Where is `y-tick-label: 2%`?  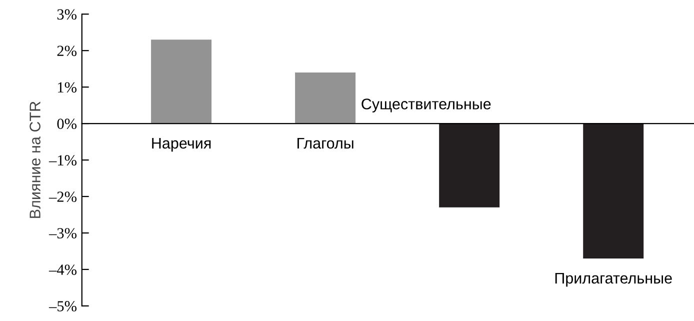
y-tick-label: 2% is located at coordinates (67, 51).